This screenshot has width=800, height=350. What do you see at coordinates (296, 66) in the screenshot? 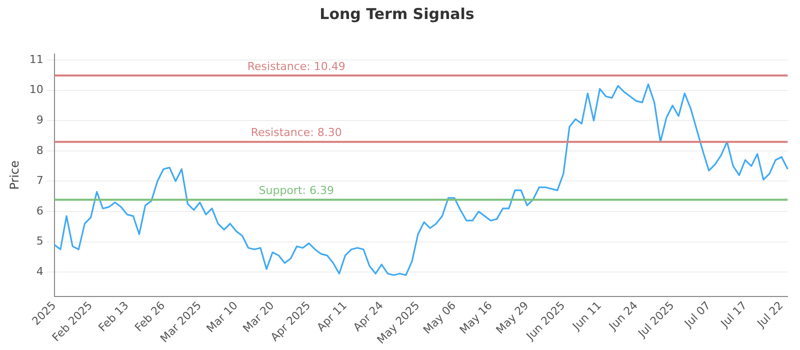
I see `ref-line-label: Resistance: 10.49` at bounding box center [296, 66].